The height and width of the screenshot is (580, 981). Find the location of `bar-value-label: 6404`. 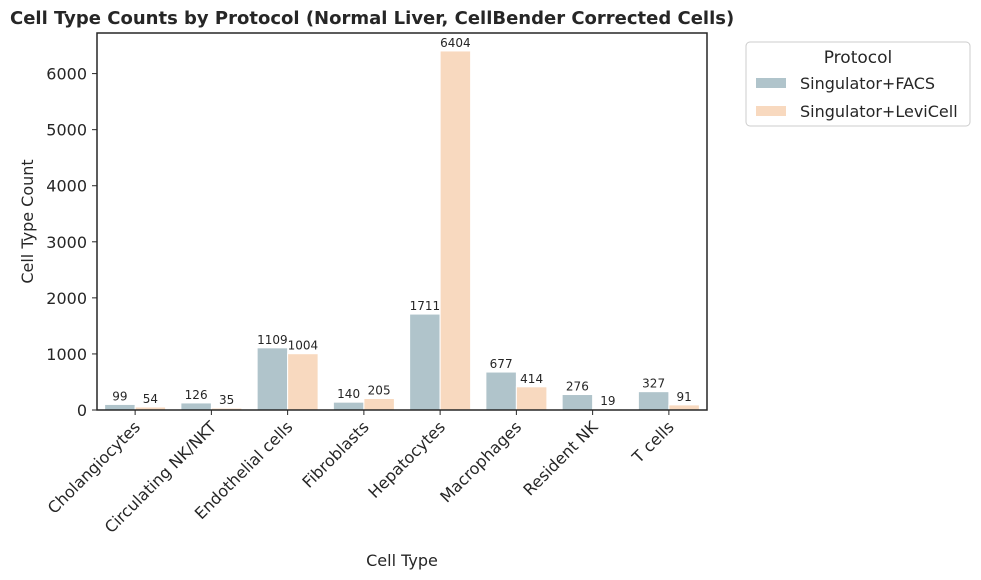

bar-value-label: 6404 is located at coordinates (455, 43).